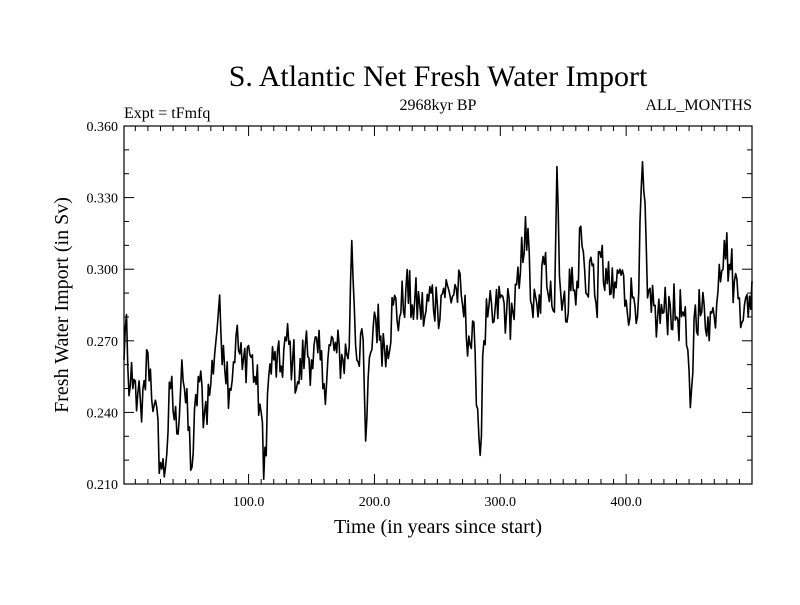 This screenshot has width=800, height=605. I want to click on y-tick-label: 0.330, so click(103, 199).